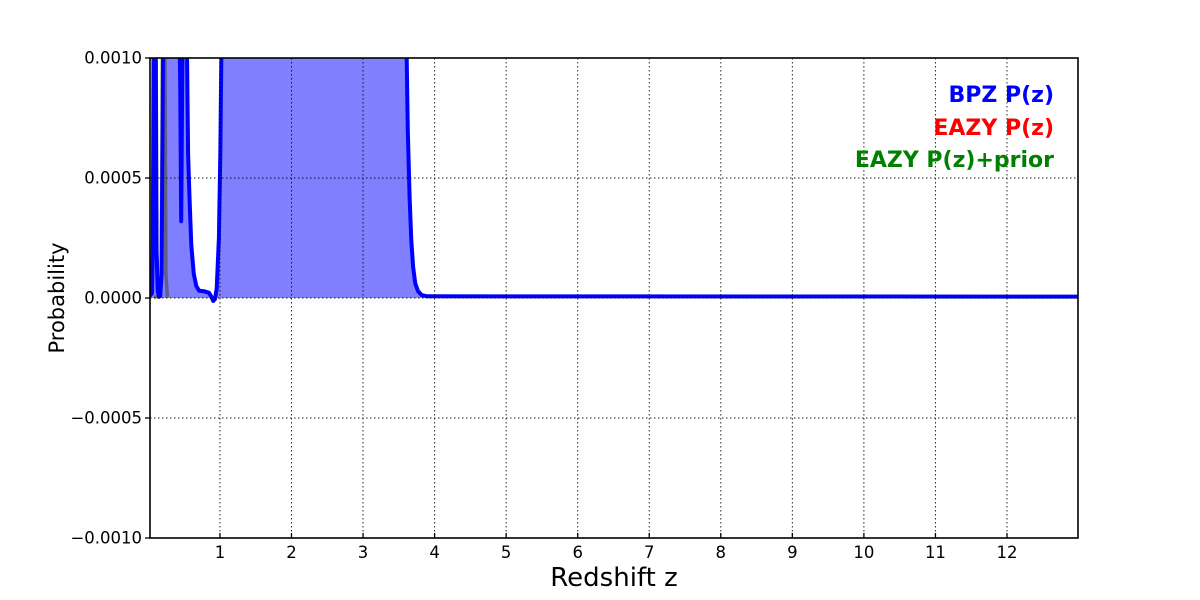 The image size is (1200, 600). I want to click on x-tick-label: 8, so click(721, 552).